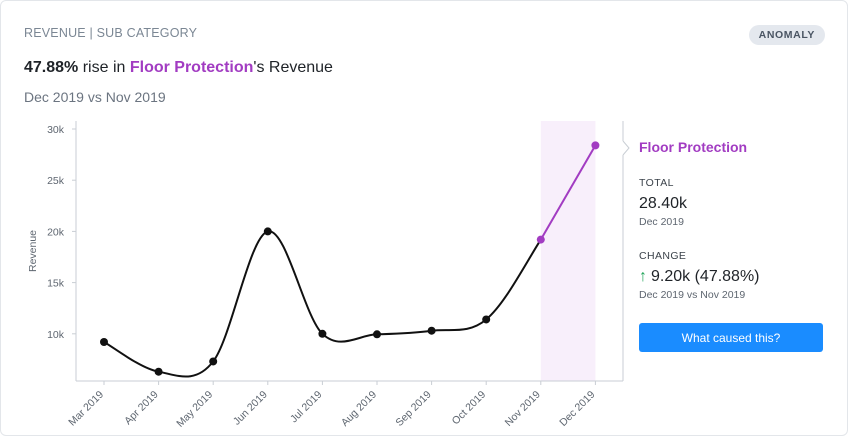 This screenshot has width=848, height=437. Describe the element at coordinates (731, 337) in the screenshot. I see `what-caused-this-button: What caused this?` at that location.